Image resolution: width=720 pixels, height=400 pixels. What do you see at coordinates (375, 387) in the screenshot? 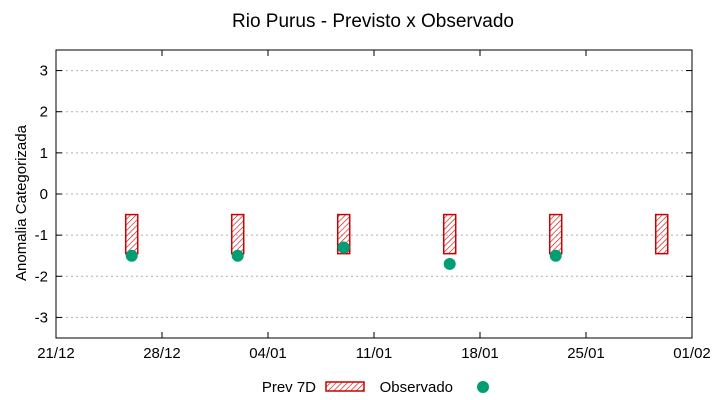
I see `legend: Prev 7D Observado` at bounding box center [375, 387].